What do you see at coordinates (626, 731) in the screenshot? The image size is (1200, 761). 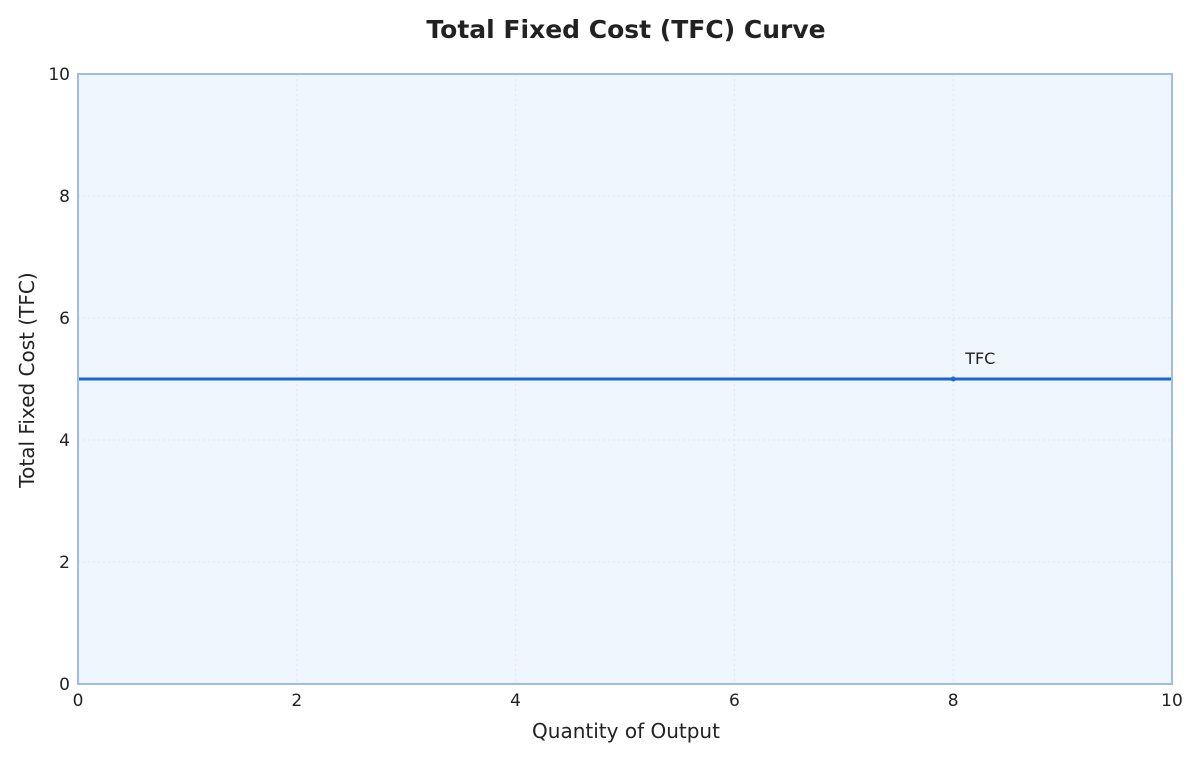 I see `x-axis-label: Quantity of Output` at bounding box center [626, 731].